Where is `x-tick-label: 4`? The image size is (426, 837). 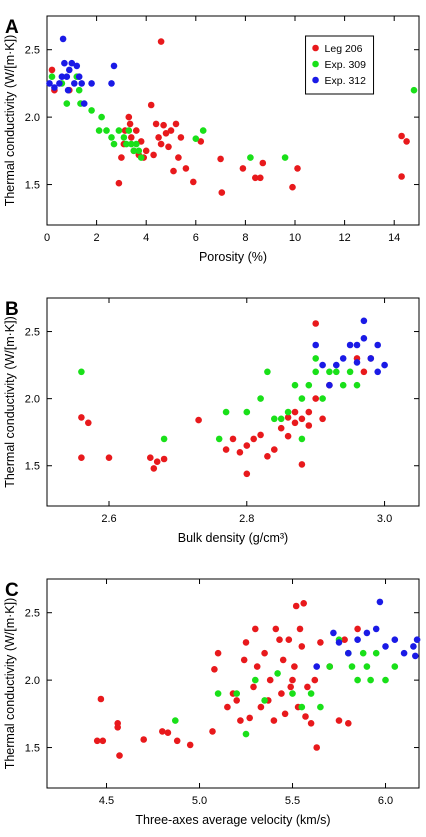 x-tick-label: 4 is located at coordinates (146, 238).